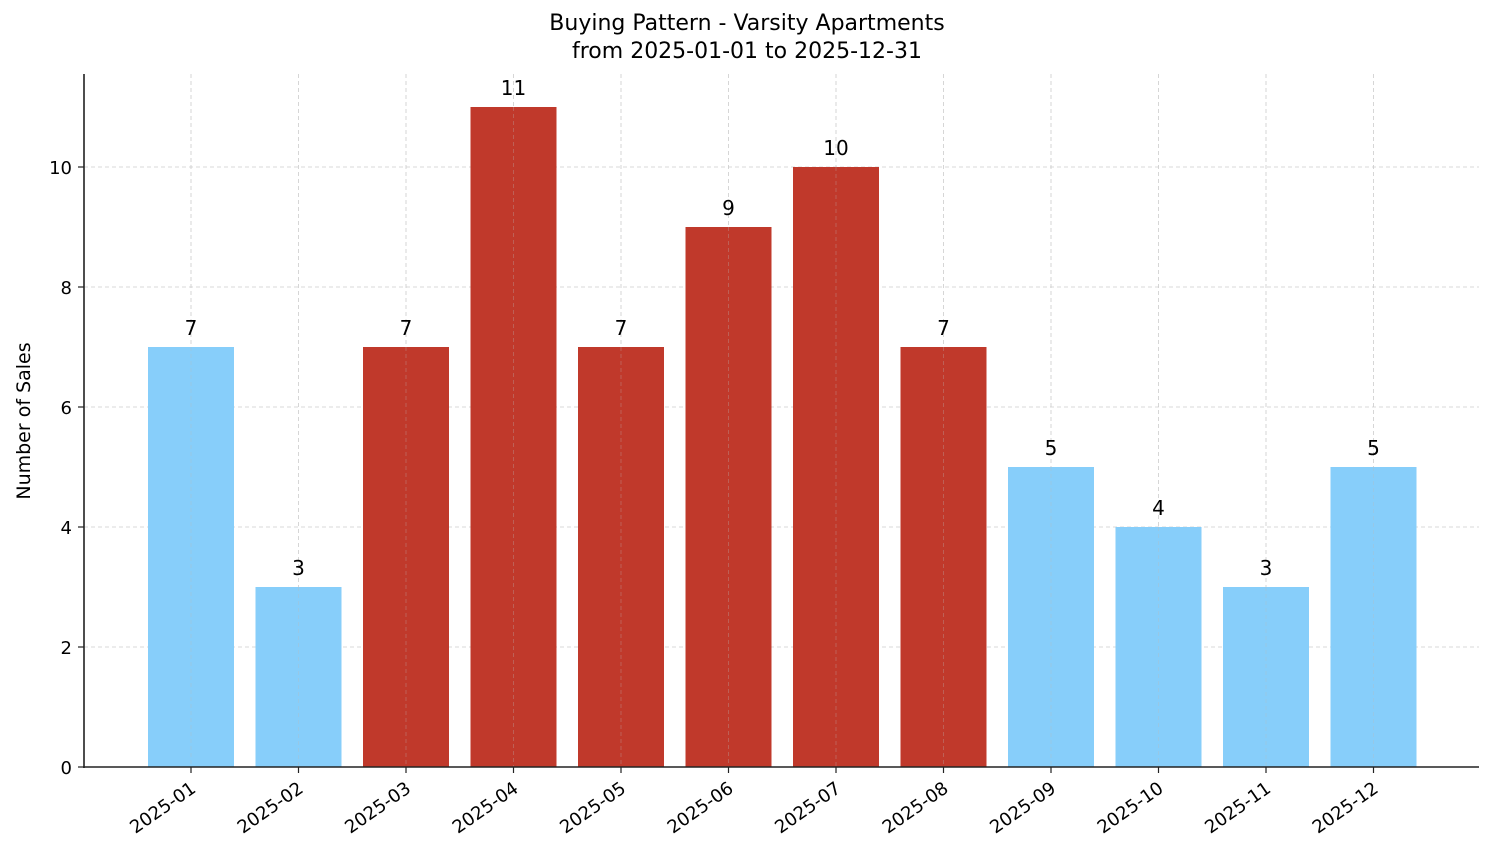  I want to click on y-tick-label: 4, so click(66, 528).